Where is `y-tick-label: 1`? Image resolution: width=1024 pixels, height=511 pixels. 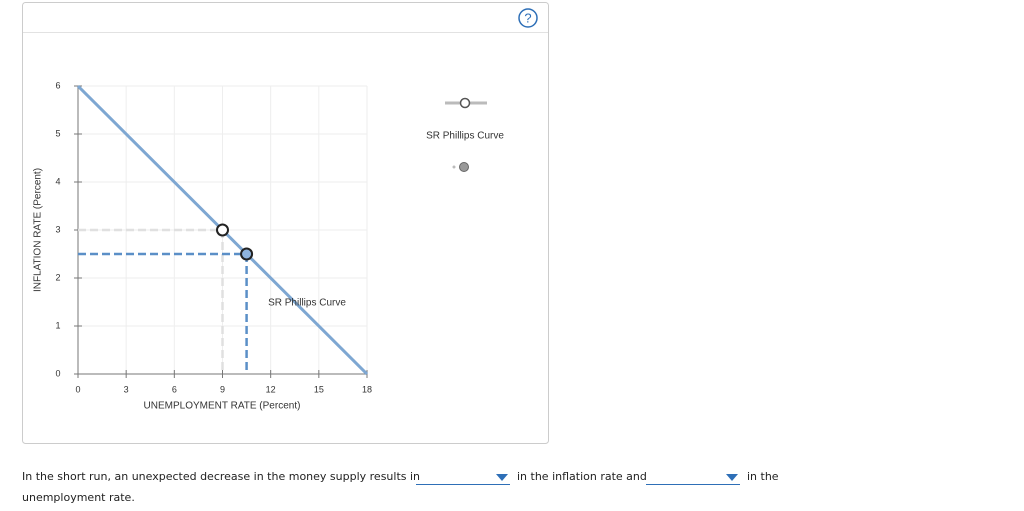
y-tick-label: 1 is located at coordinates (57, 325).